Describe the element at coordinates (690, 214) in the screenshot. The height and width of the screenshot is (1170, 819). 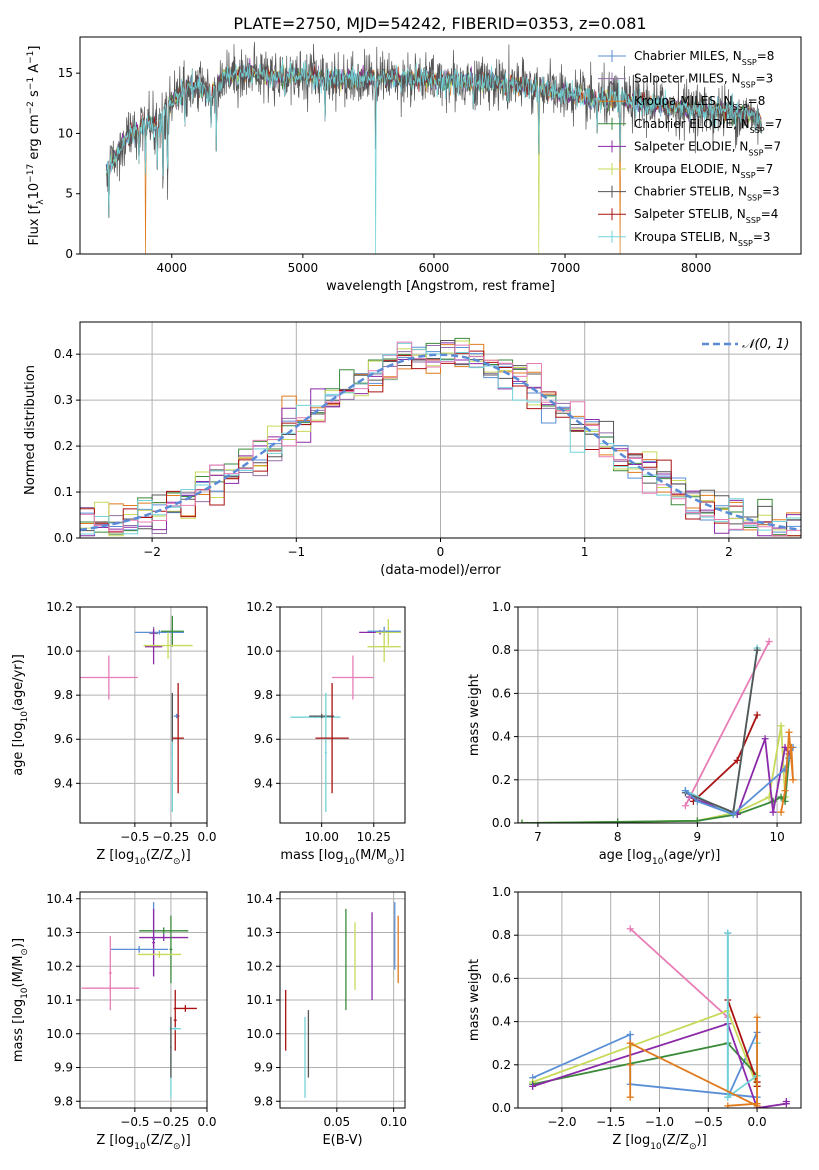
I see `legend-label: Salpeter STELIB, N` at that location.